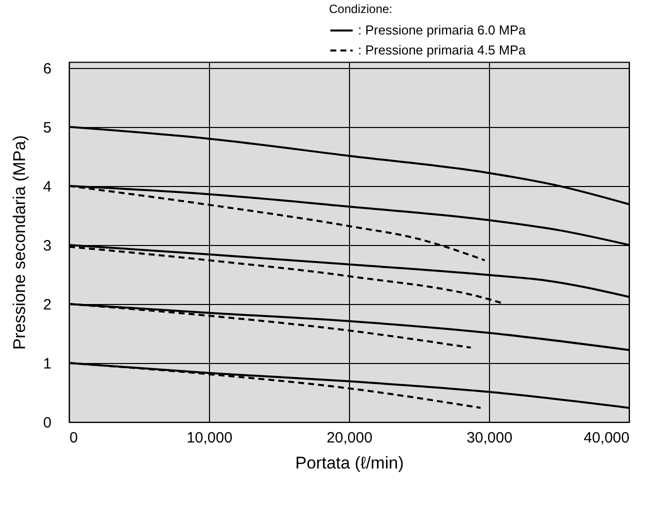 Image resolution: width=670 pixels, height=518 pixels. Describe the element at coordinates (20, 242) in the screenshot. I see `y-axis-title: Pressione secondaria (MPa)` at that location.